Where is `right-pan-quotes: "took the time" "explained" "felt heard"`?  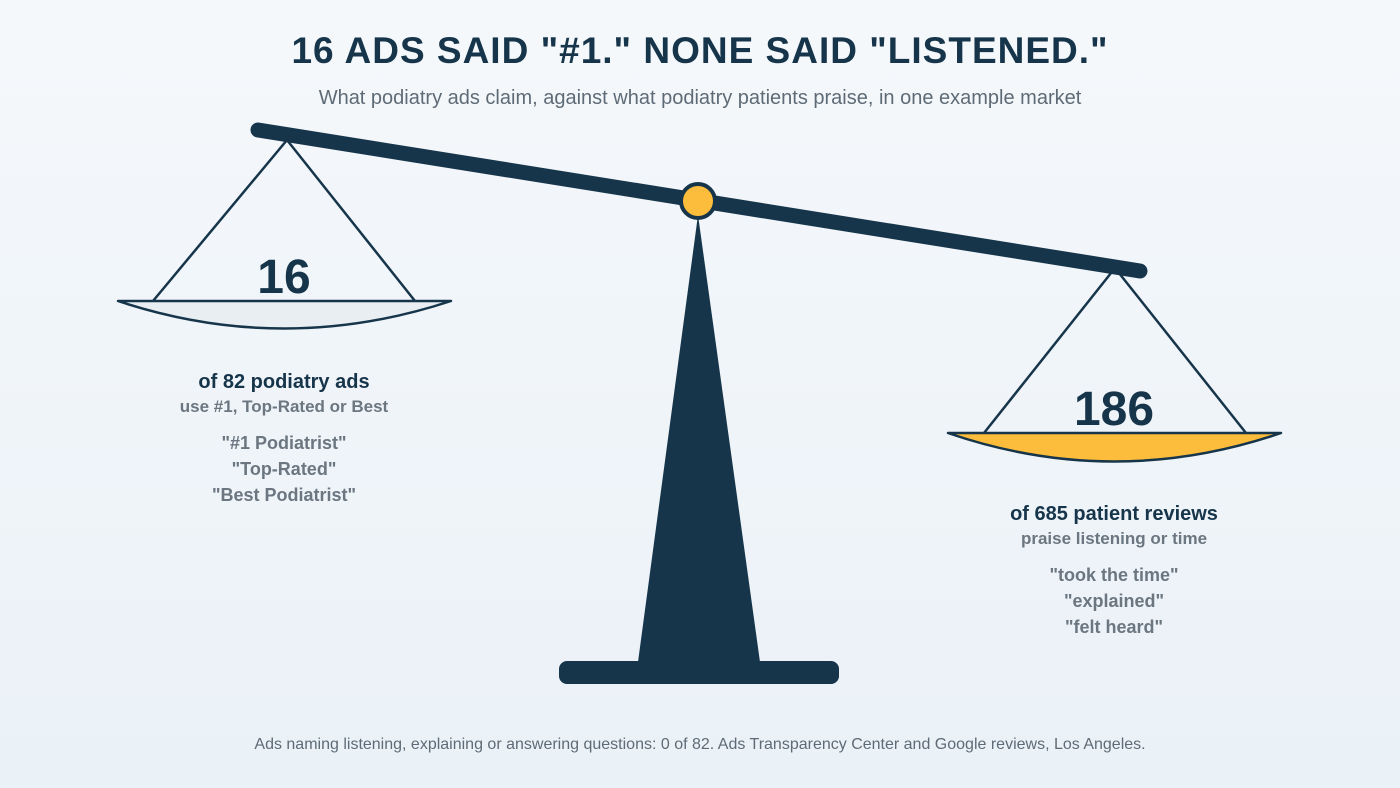 right-pan-quotes: "took the time" "explained" "felt heard" is located at coordinates (1114, 601).